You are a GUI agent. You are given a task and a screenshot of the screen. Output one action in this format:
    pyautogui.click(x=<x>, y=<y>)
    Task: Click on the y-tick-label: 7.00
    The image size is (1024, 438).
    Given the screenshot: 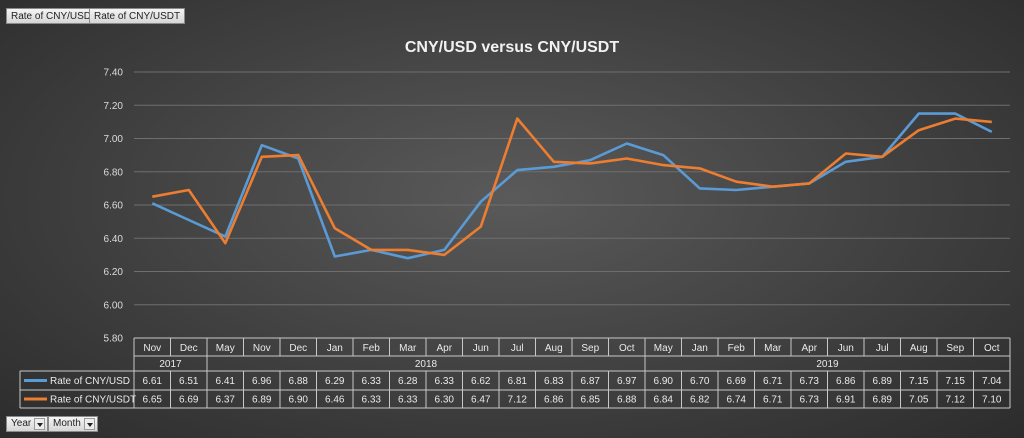 What is the action you would take?
    pyautogui.click(x=114, y=139)
    